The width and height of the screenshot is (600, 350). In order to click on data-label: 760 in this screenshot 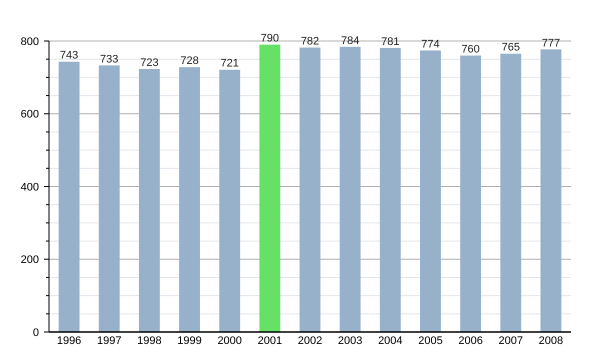, I will do `click(470, 50)`.